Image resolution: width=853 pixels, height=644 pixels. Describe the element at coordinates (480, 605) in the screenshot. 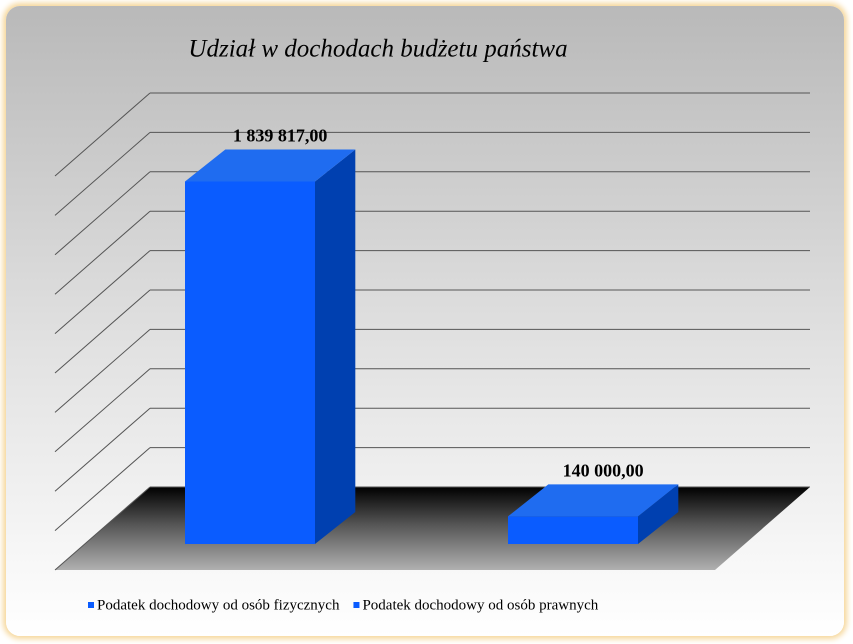

I see `legend-label: Podatek dochodowy od osób prawnych` at that location.